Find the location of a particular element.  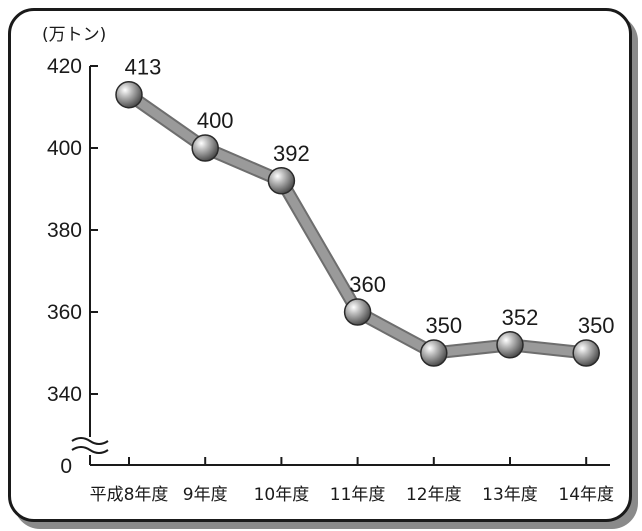

x-tick-label: 14年度 is located at coordinates (586, 495).